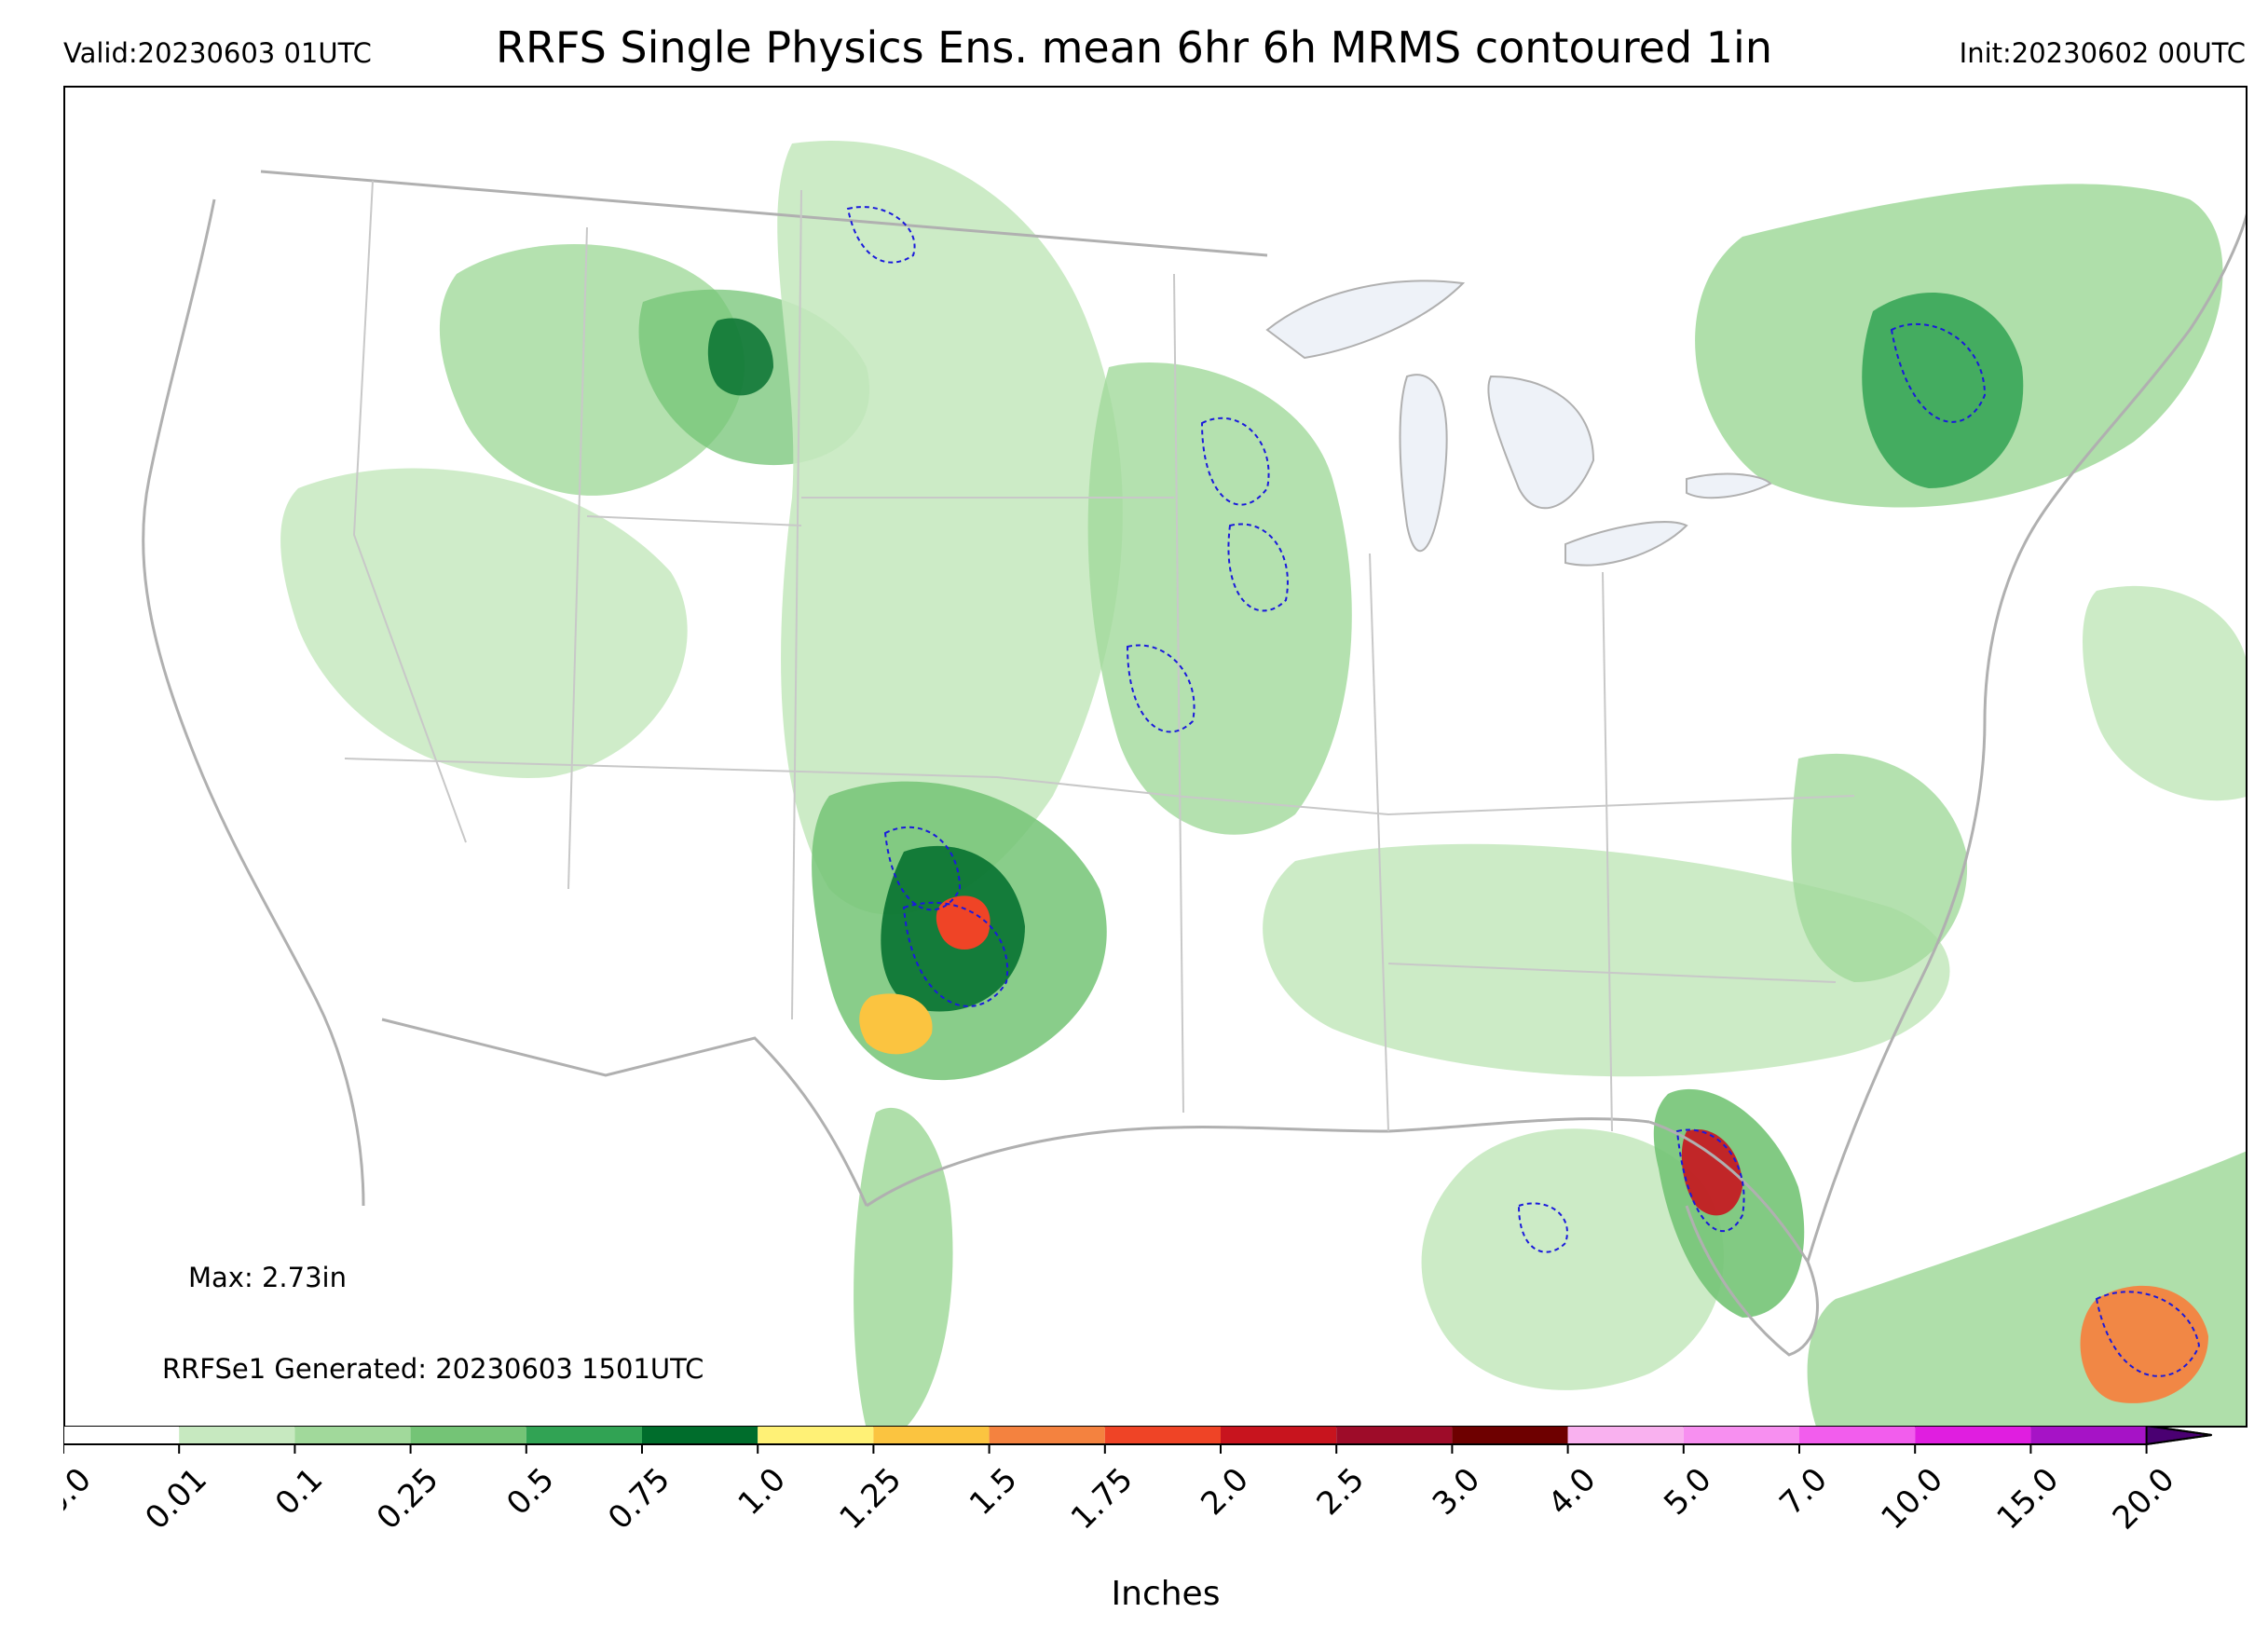  Describe the element at coordinates (1733, 1238) in the screenshot. I see `florida-coast` at that location.